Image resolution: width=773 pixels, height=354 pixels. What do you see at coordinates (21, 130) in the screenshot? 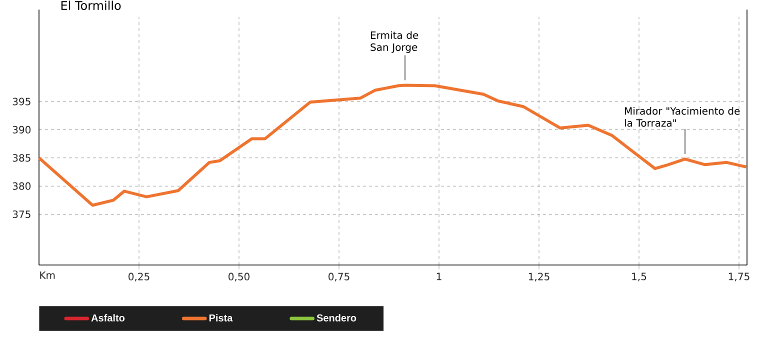
I see `y-tick-label: 390` at bounding box center [21, 130].